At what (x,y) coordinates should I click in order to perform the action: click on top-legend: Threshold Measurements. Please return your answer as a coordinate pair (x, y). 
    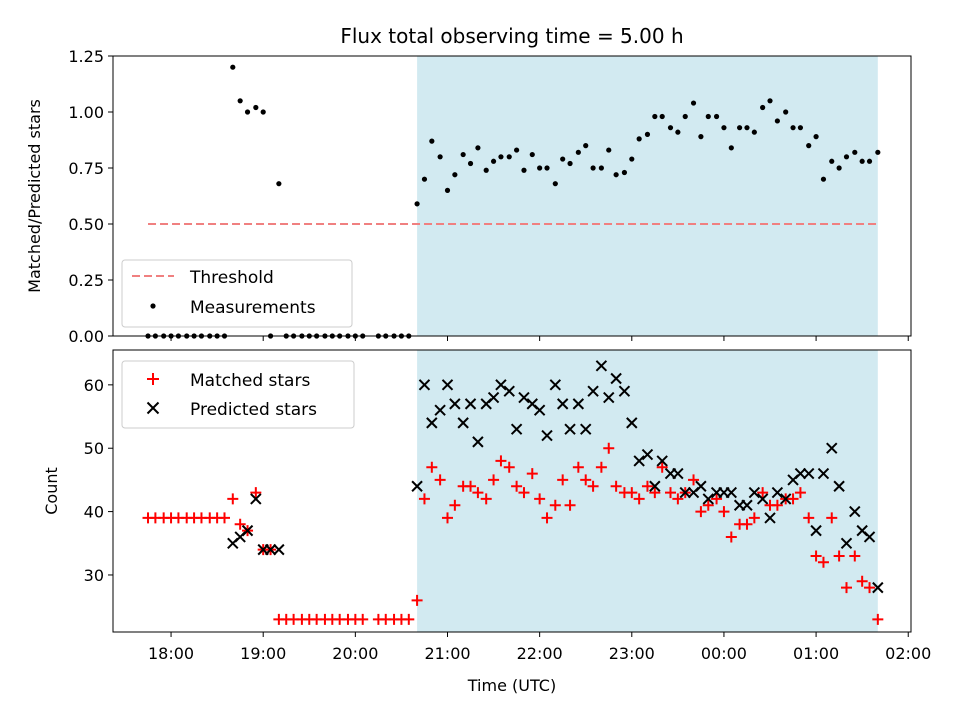
    Looking at the image, I should click on (237, 293).